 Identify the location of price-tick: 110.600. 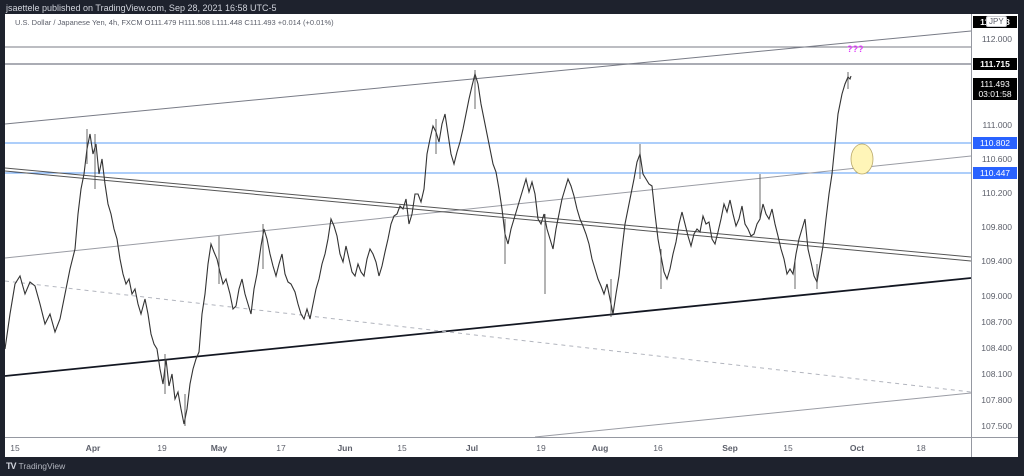
(996, 159).